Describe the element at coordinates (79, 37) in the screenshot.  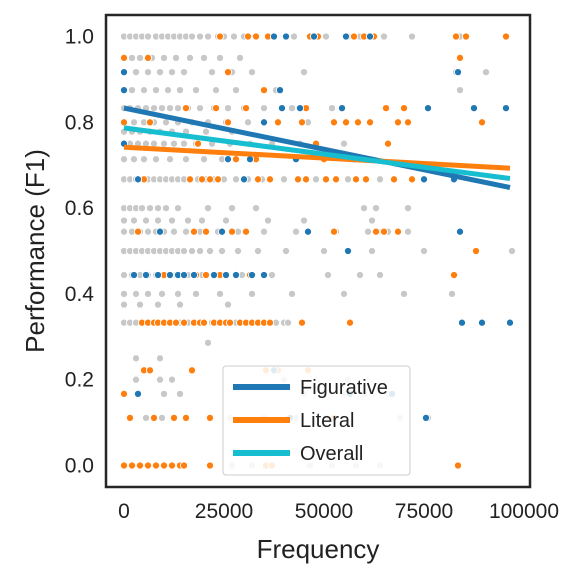
I see `y-tick-label: 1.0` at that location.